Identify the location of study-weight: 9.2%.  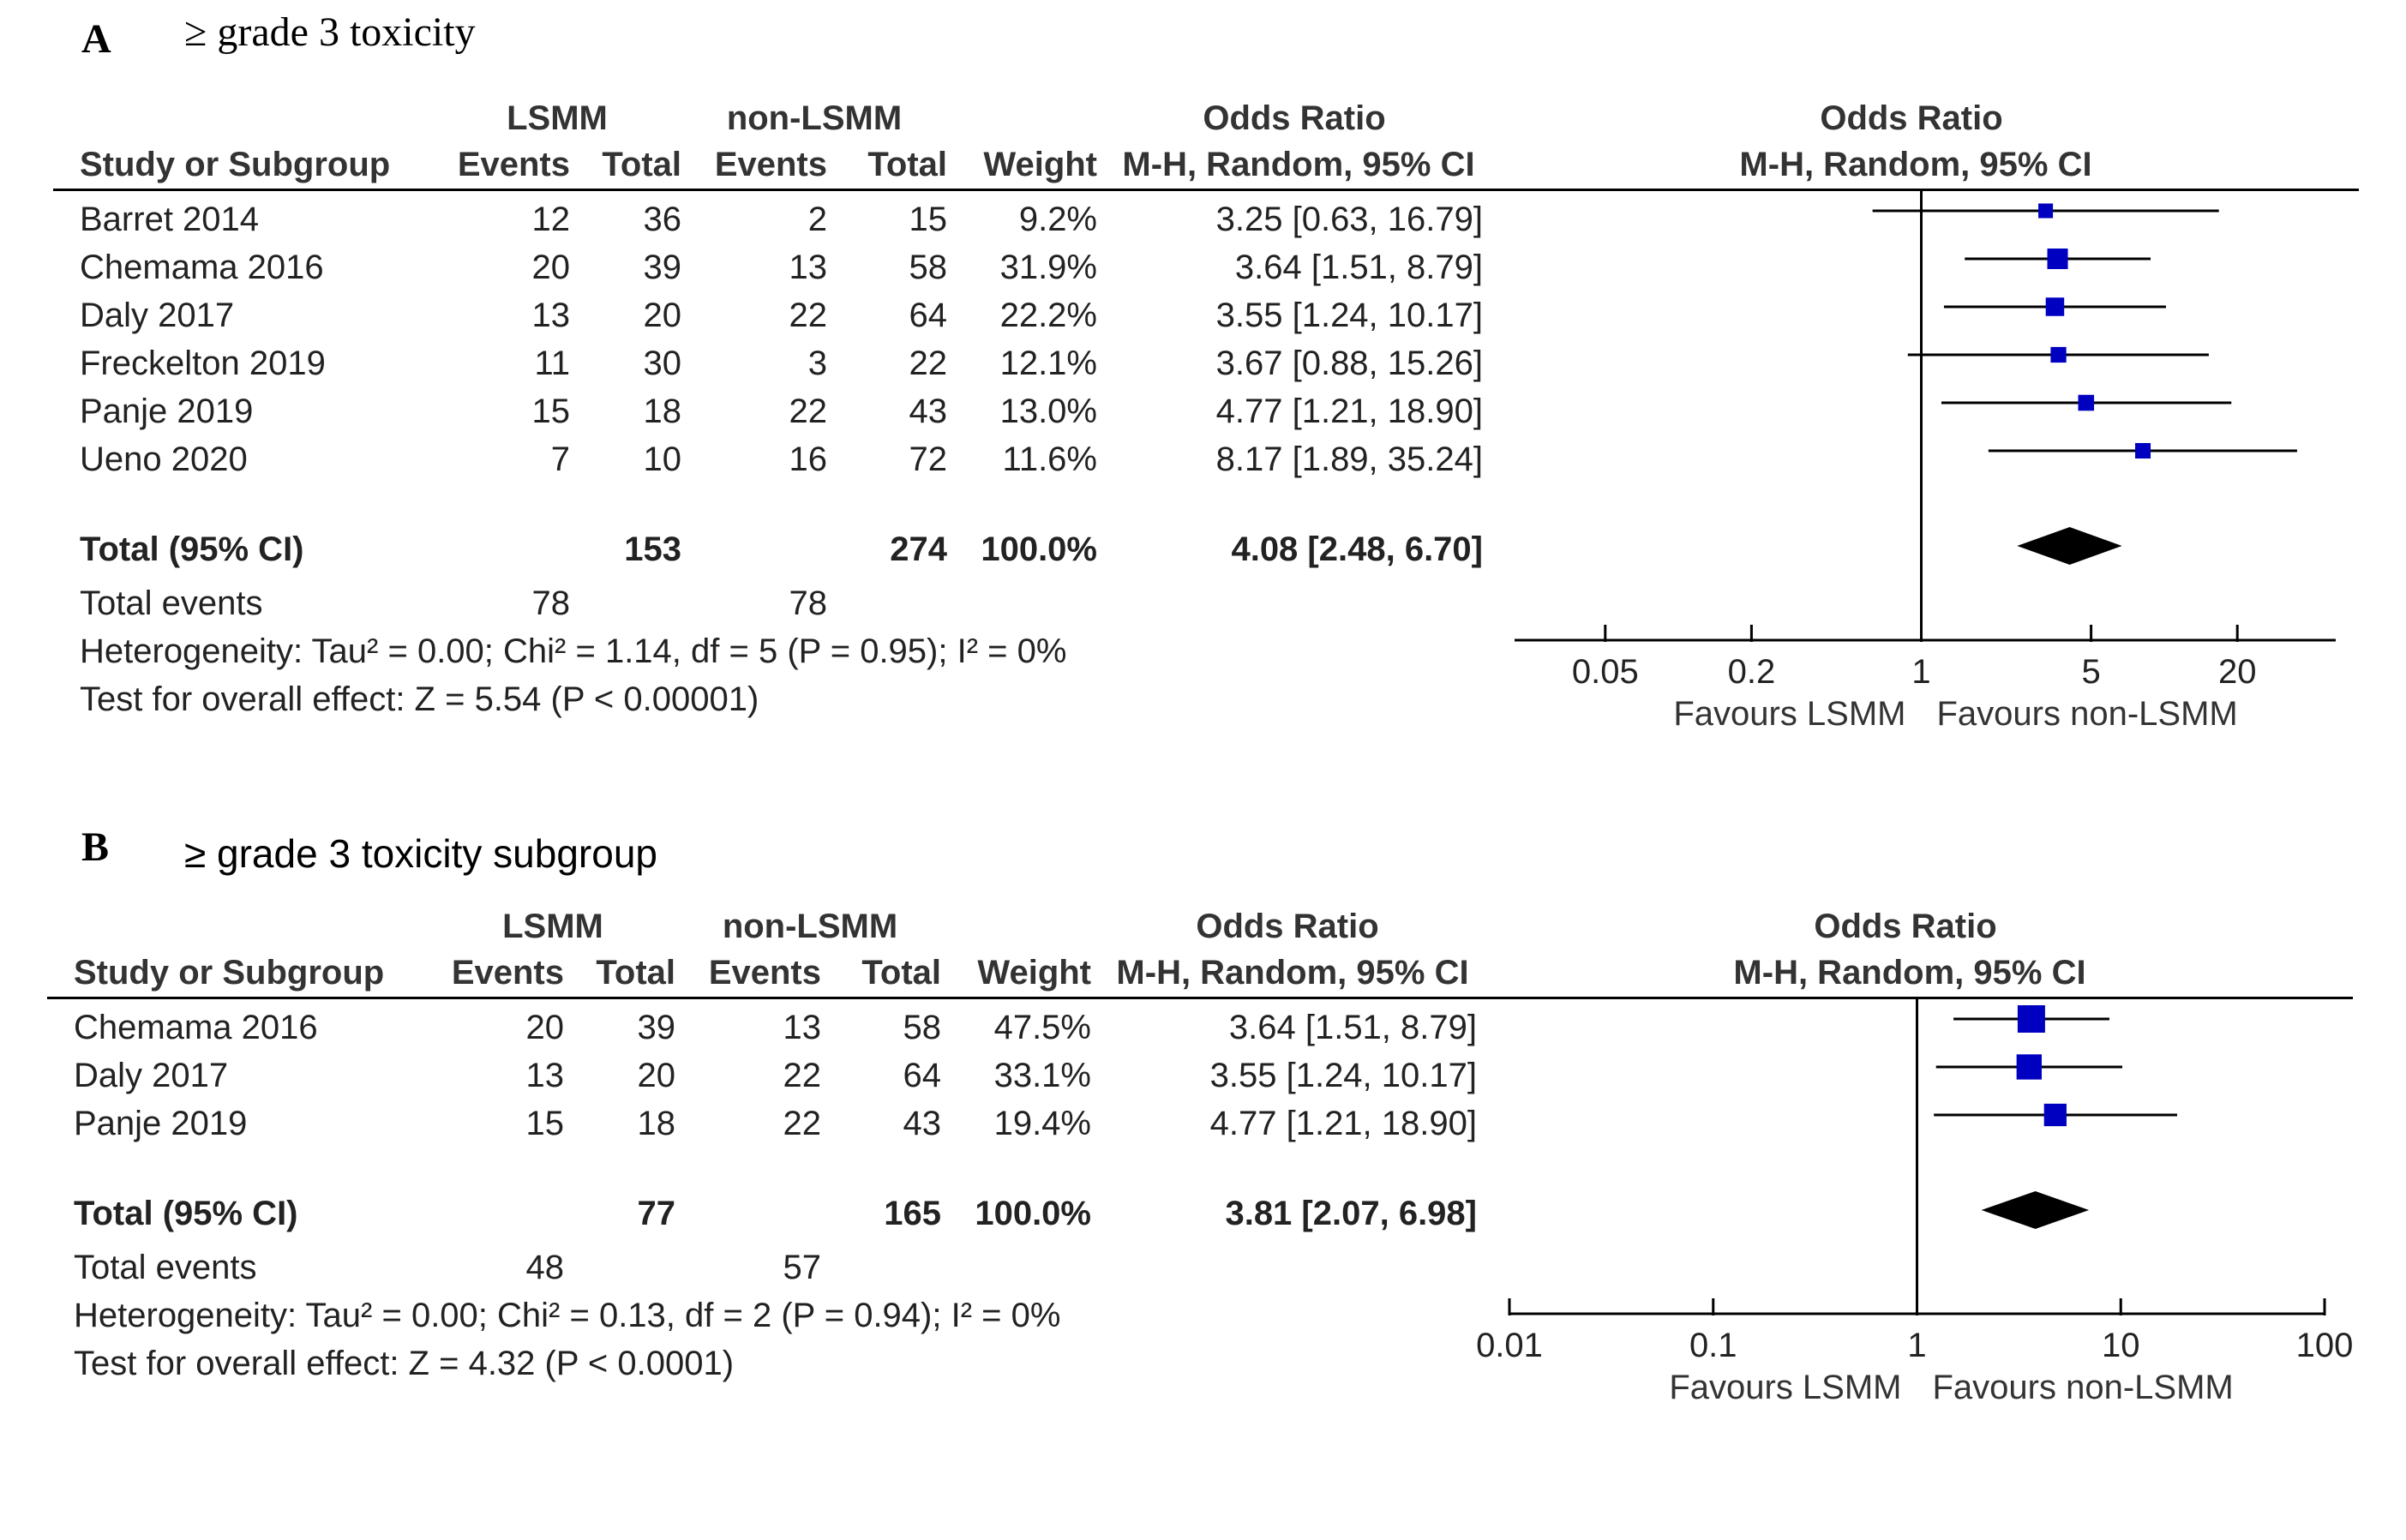
(1057, 219).